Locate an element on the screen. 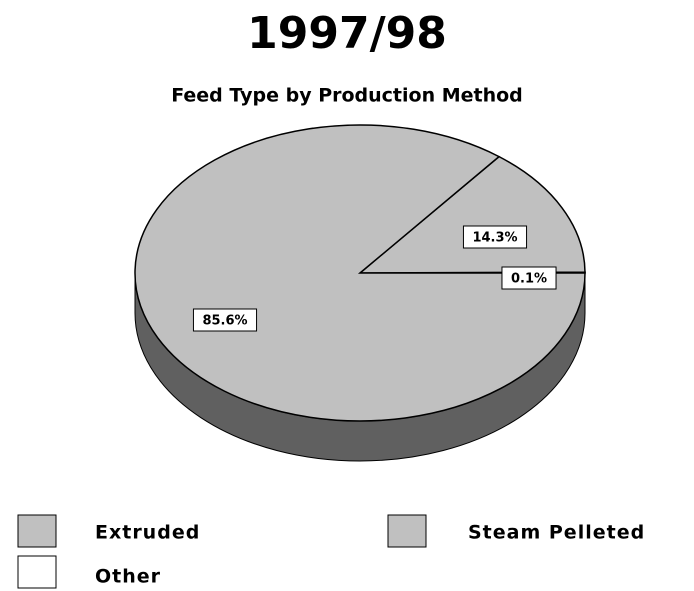 The height and width of the screenshot is (591, 694). data-label: 85.6% is located at coordinates (224, 321).